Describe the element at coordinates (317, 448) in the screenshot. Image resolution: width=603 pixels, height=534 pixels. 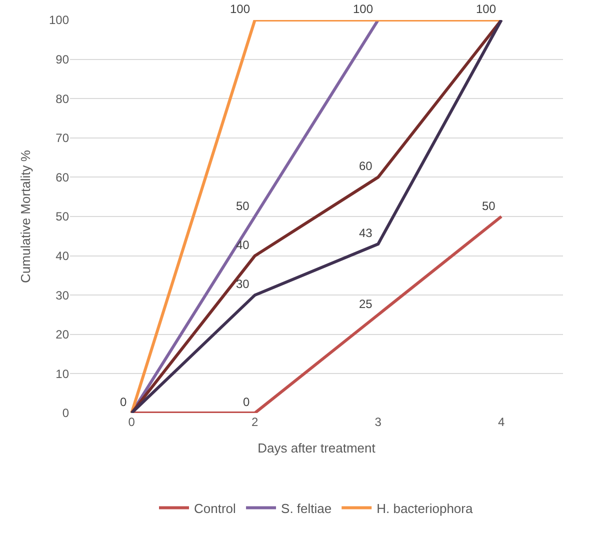
I see `x-axis-title: Days after treatment` at that location.